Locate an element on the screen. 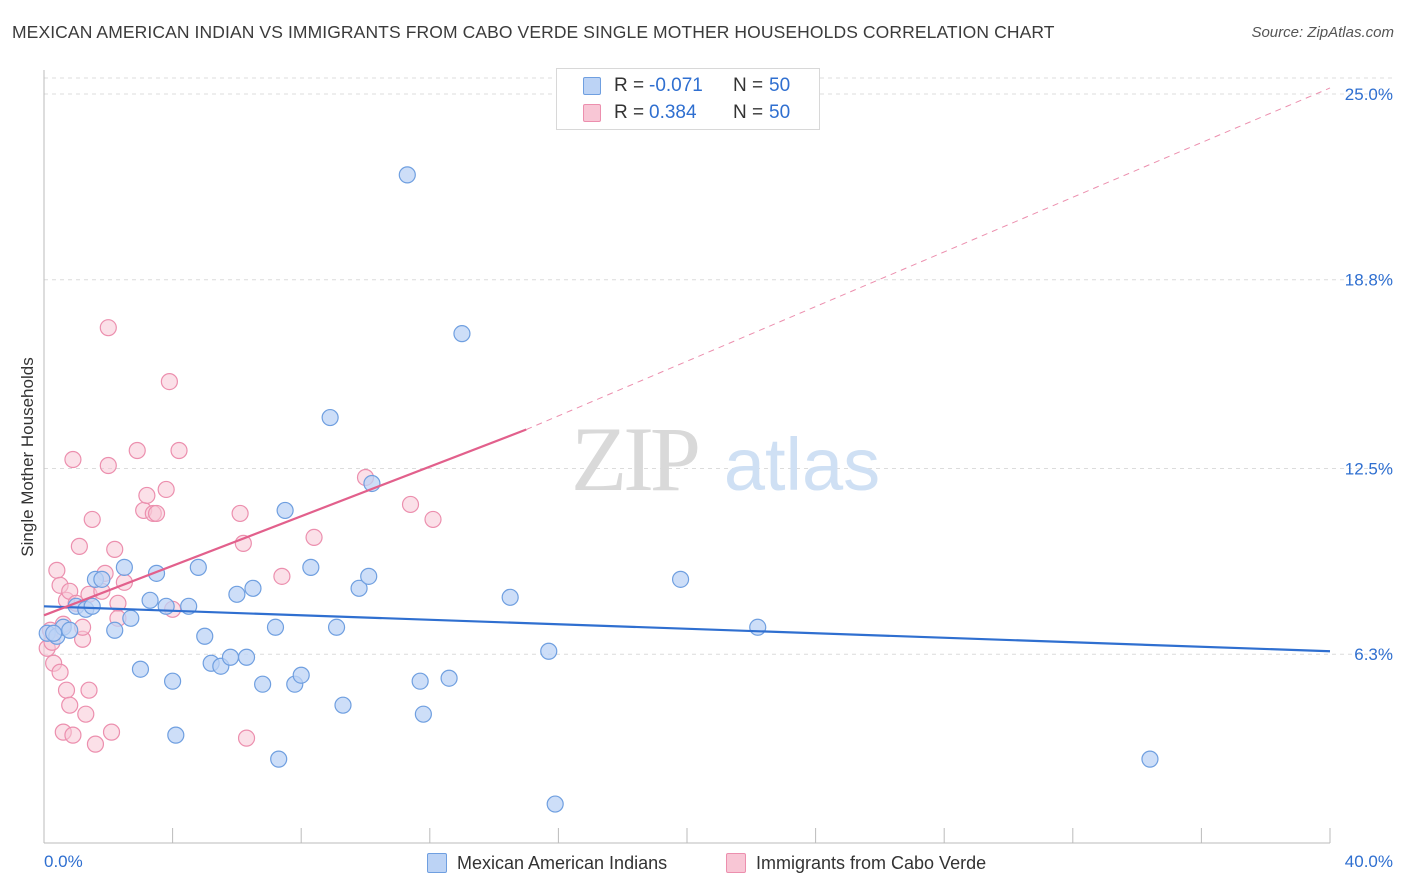 The height and width of the screenshot is (892, 1406). bottom-legend-label: Mexican American Indians is located at coordinates (562, 863).